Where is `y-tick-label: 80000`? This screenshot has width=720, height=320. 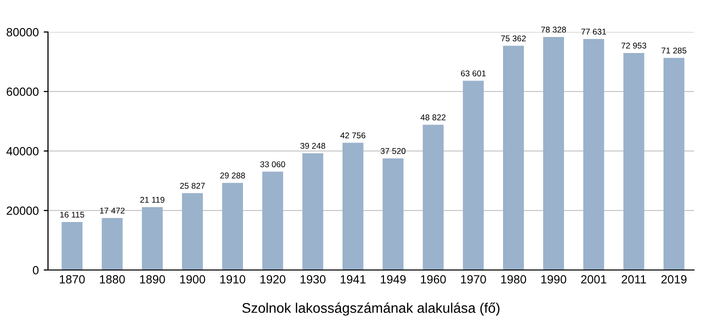 y-tick-label: 80000 is located at coordinates (22, 32).